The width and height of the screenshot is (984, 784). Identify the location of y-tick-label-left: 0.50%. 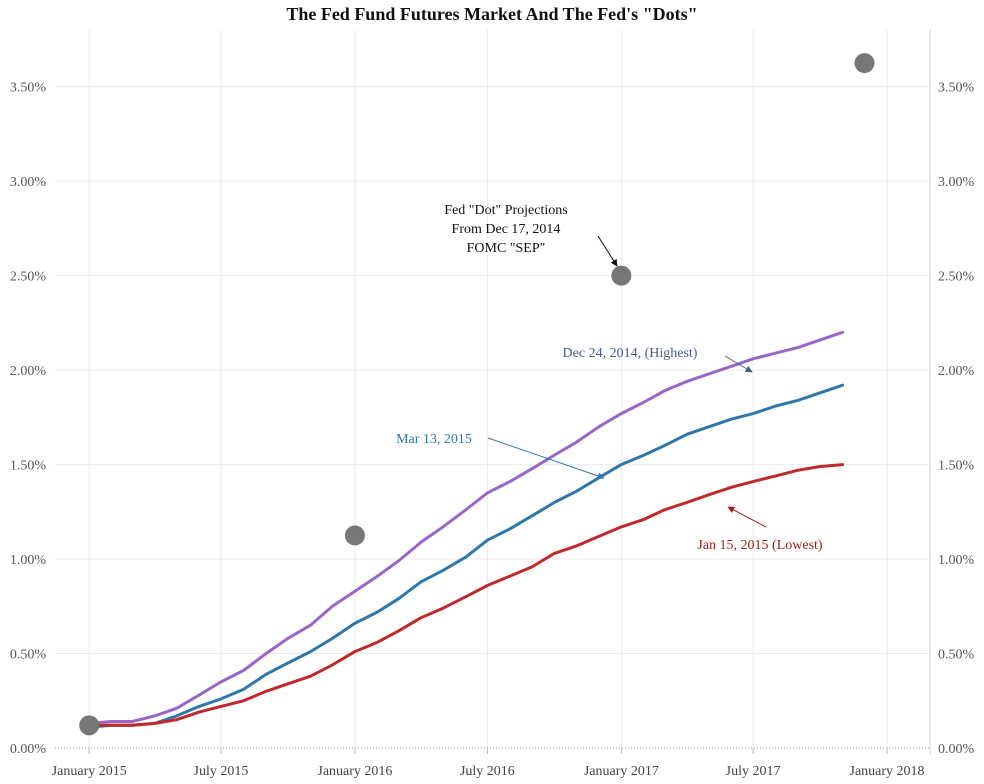
(28, 655).